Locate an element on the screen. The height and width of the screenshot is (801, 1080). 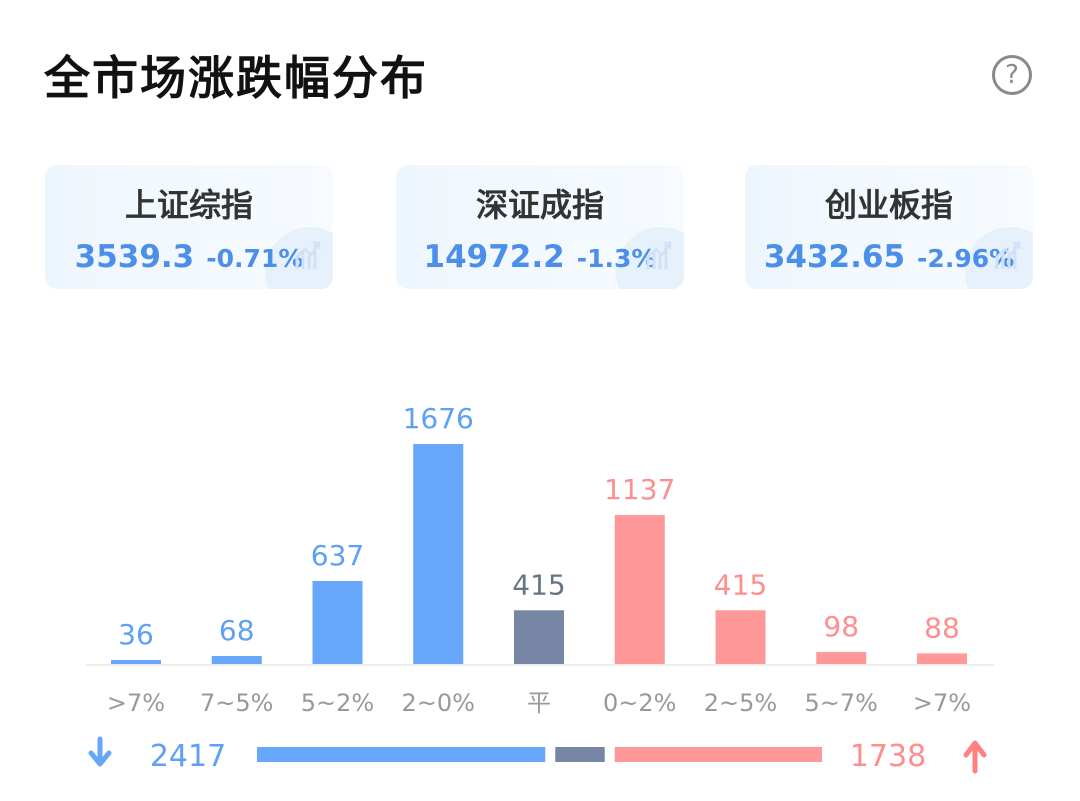
index-name: 创业板指 is located at coordinates (888, 205).